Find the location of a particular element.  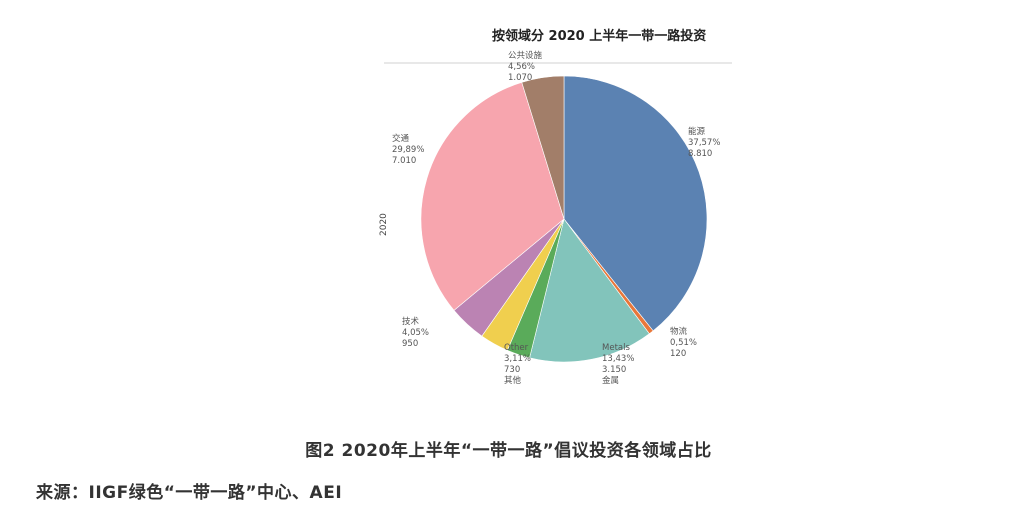

slice-label: 公共设施 4,56% 1.070 is located at coordinates (525, 66).